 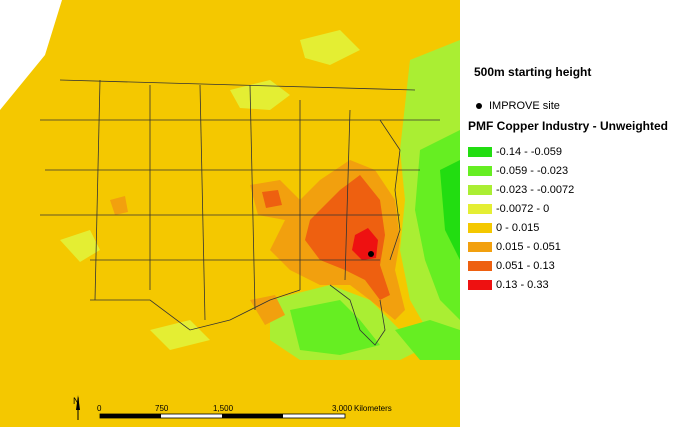 I want to click on texas-orange, so click(x=267, y=310).